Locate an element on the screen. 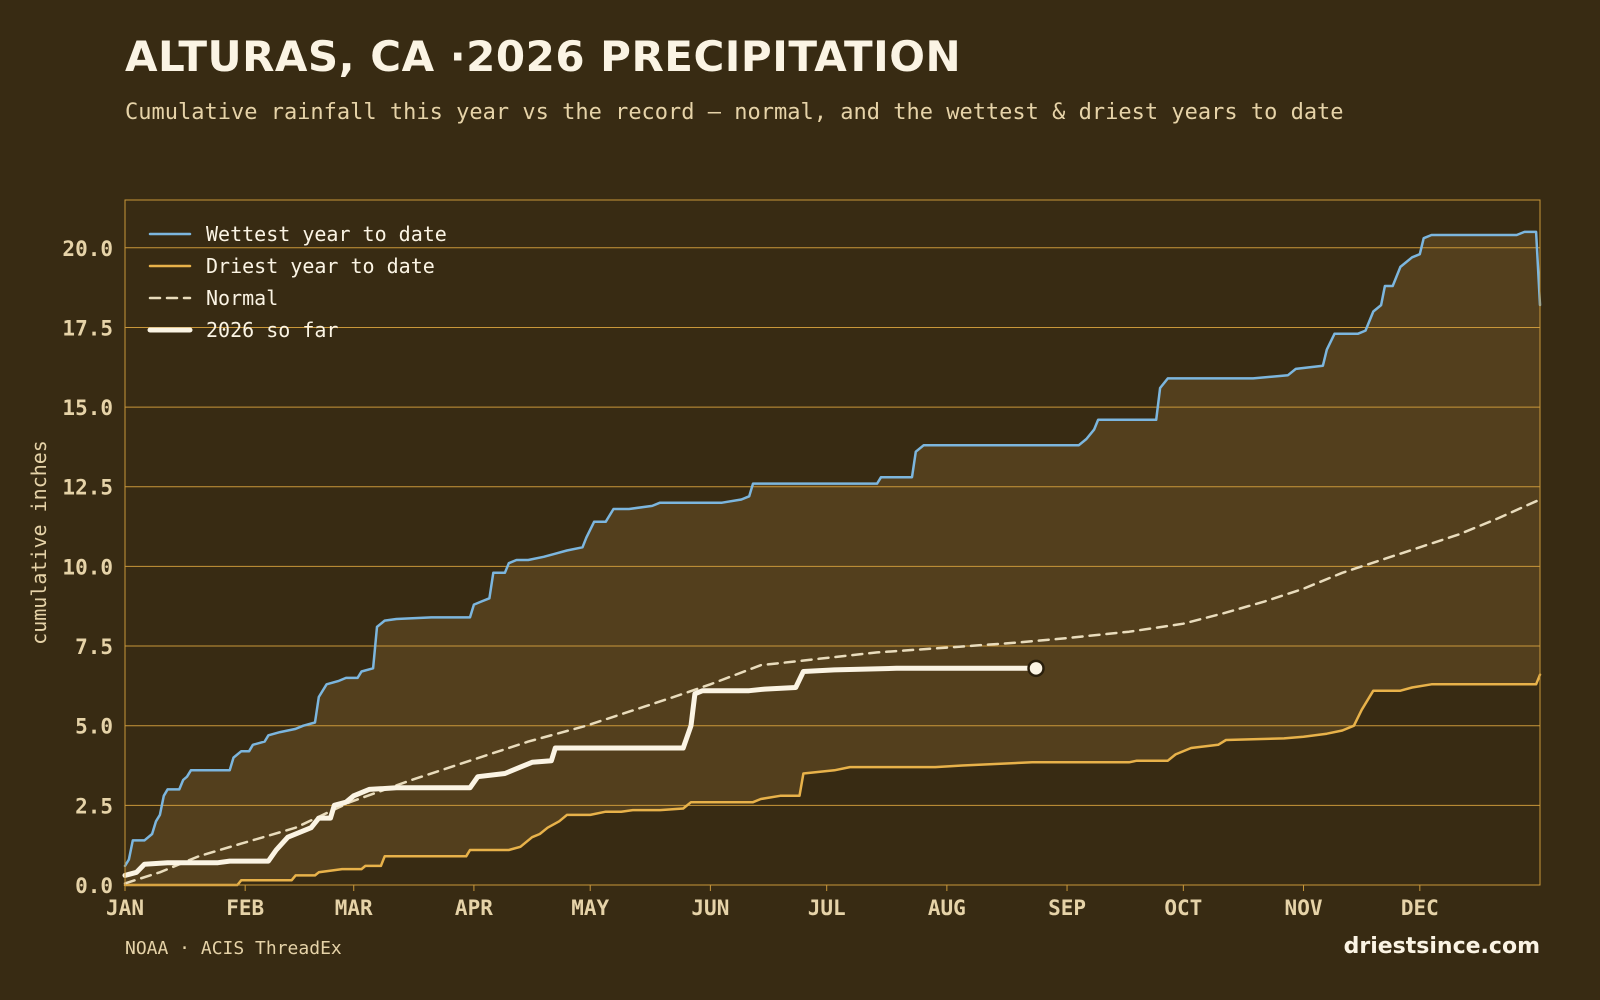  page-title: ALTURAS, CA ·2026 PRECIPITATION is located at coordinates (543, 56).